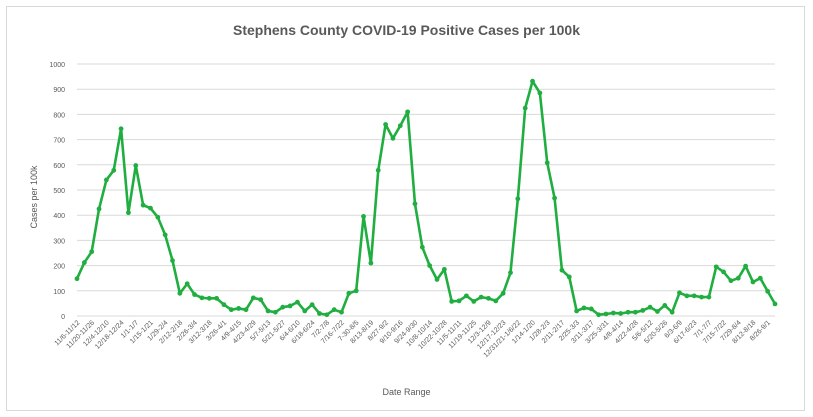 This screenshot has height=417, width=813. I want to click on y-tick-label: 900, so click(59, 90).